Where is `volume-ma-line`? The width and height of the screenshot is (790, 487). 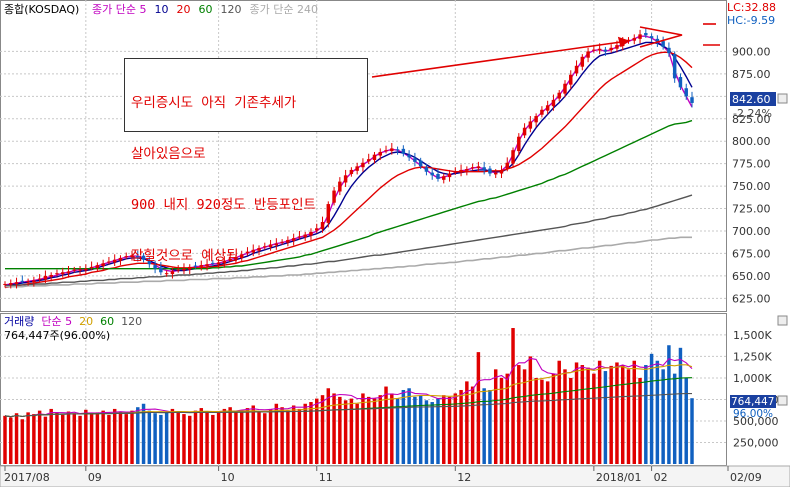 volume-ma-line is located at coordinates (348, 405).